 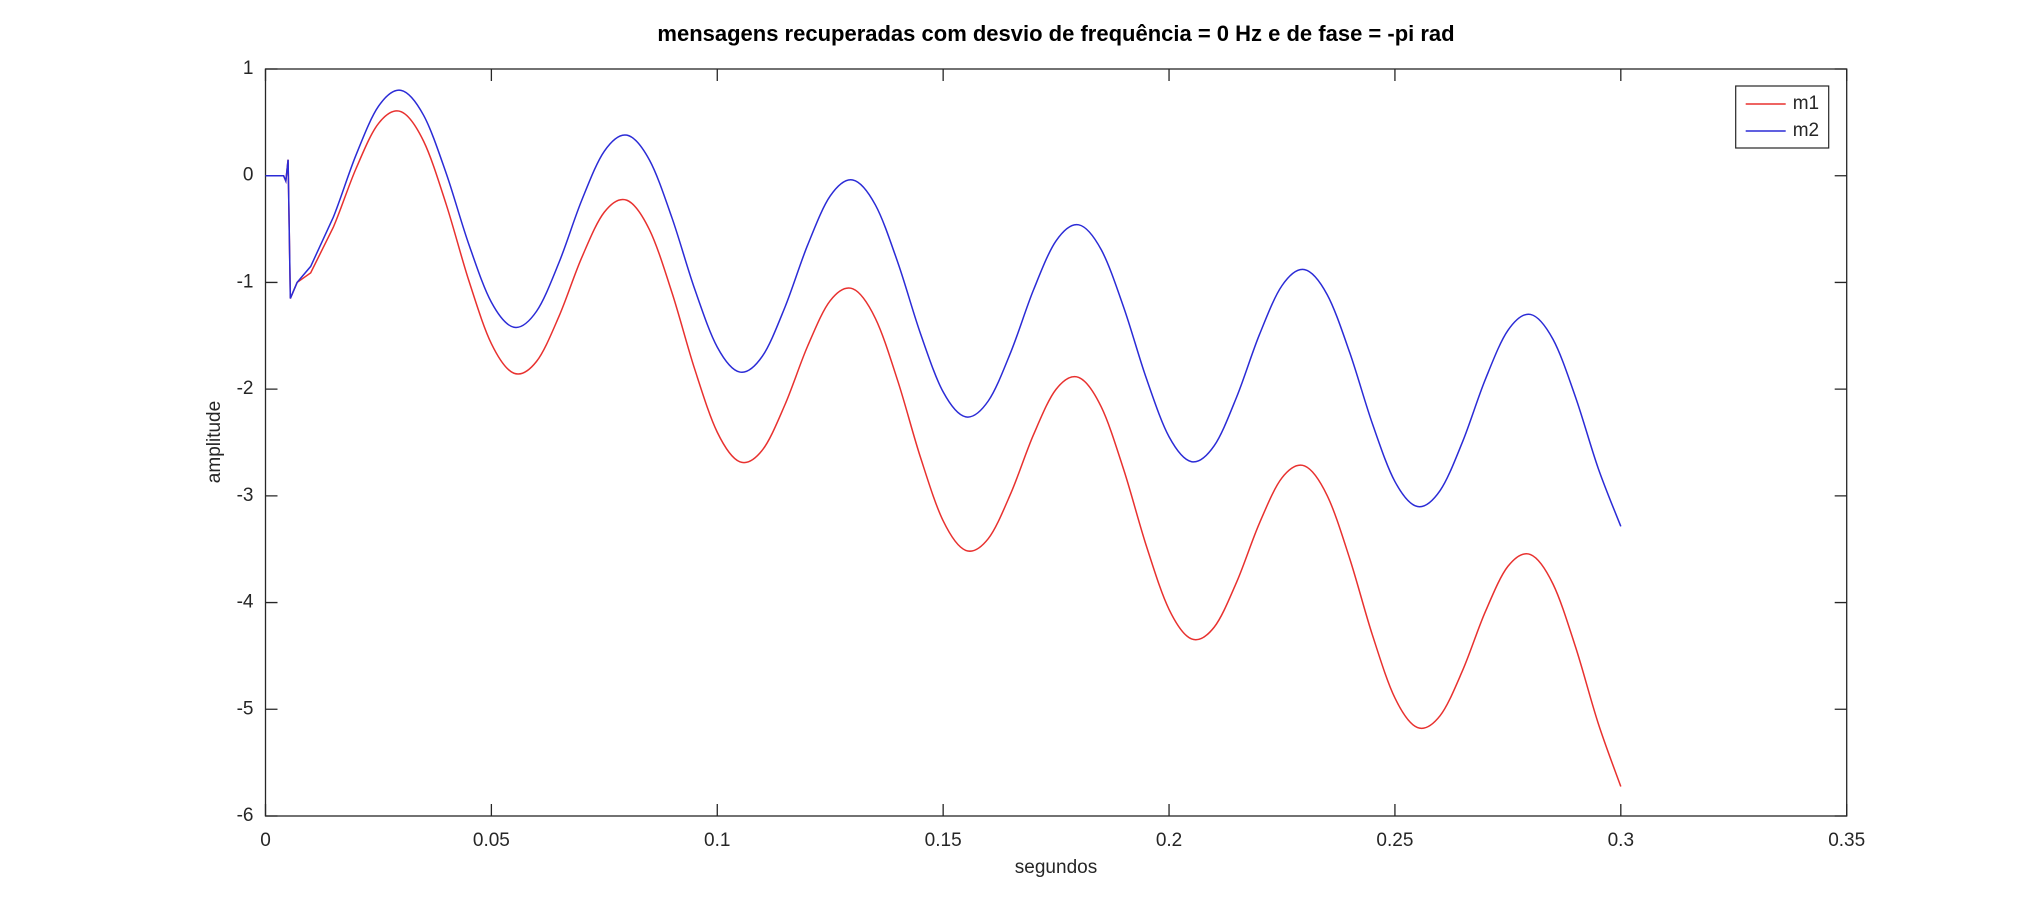 I want to click on x-tick-label: 0, so click(x=265, y=840).